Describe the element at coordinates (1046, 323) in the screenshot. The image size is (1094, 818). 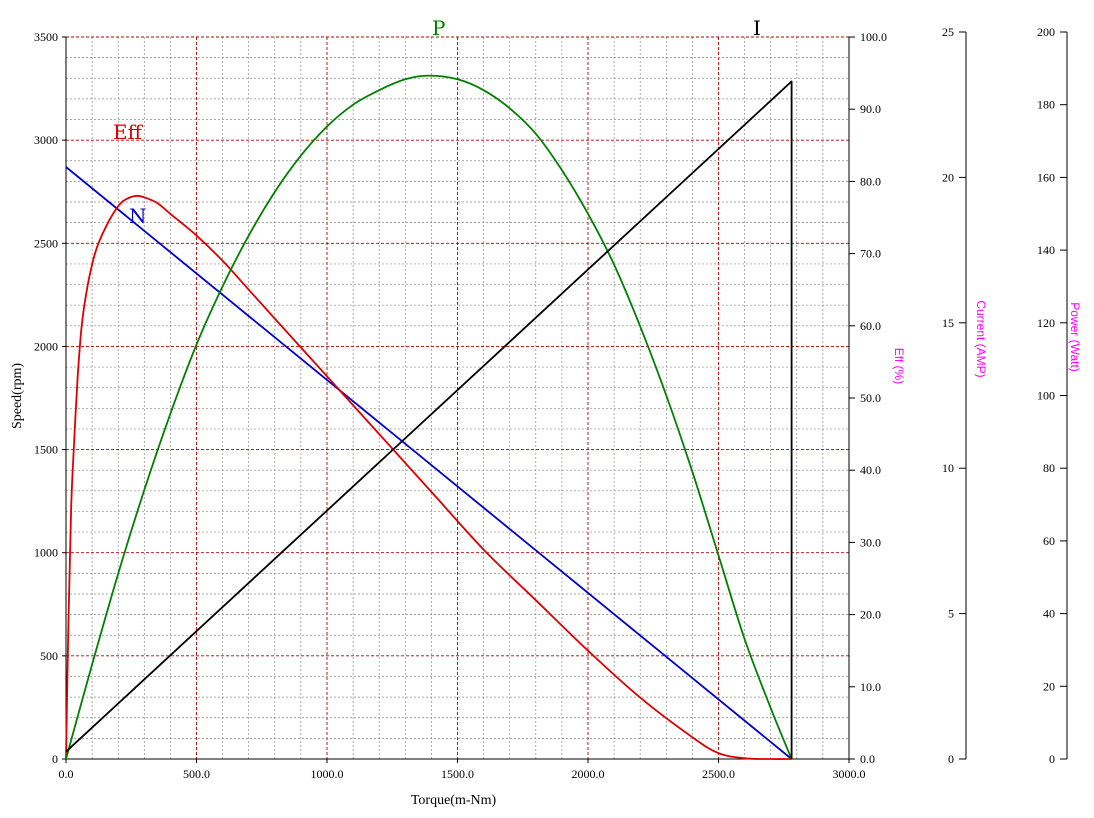
I see `right-tick-label: 120` at that location.